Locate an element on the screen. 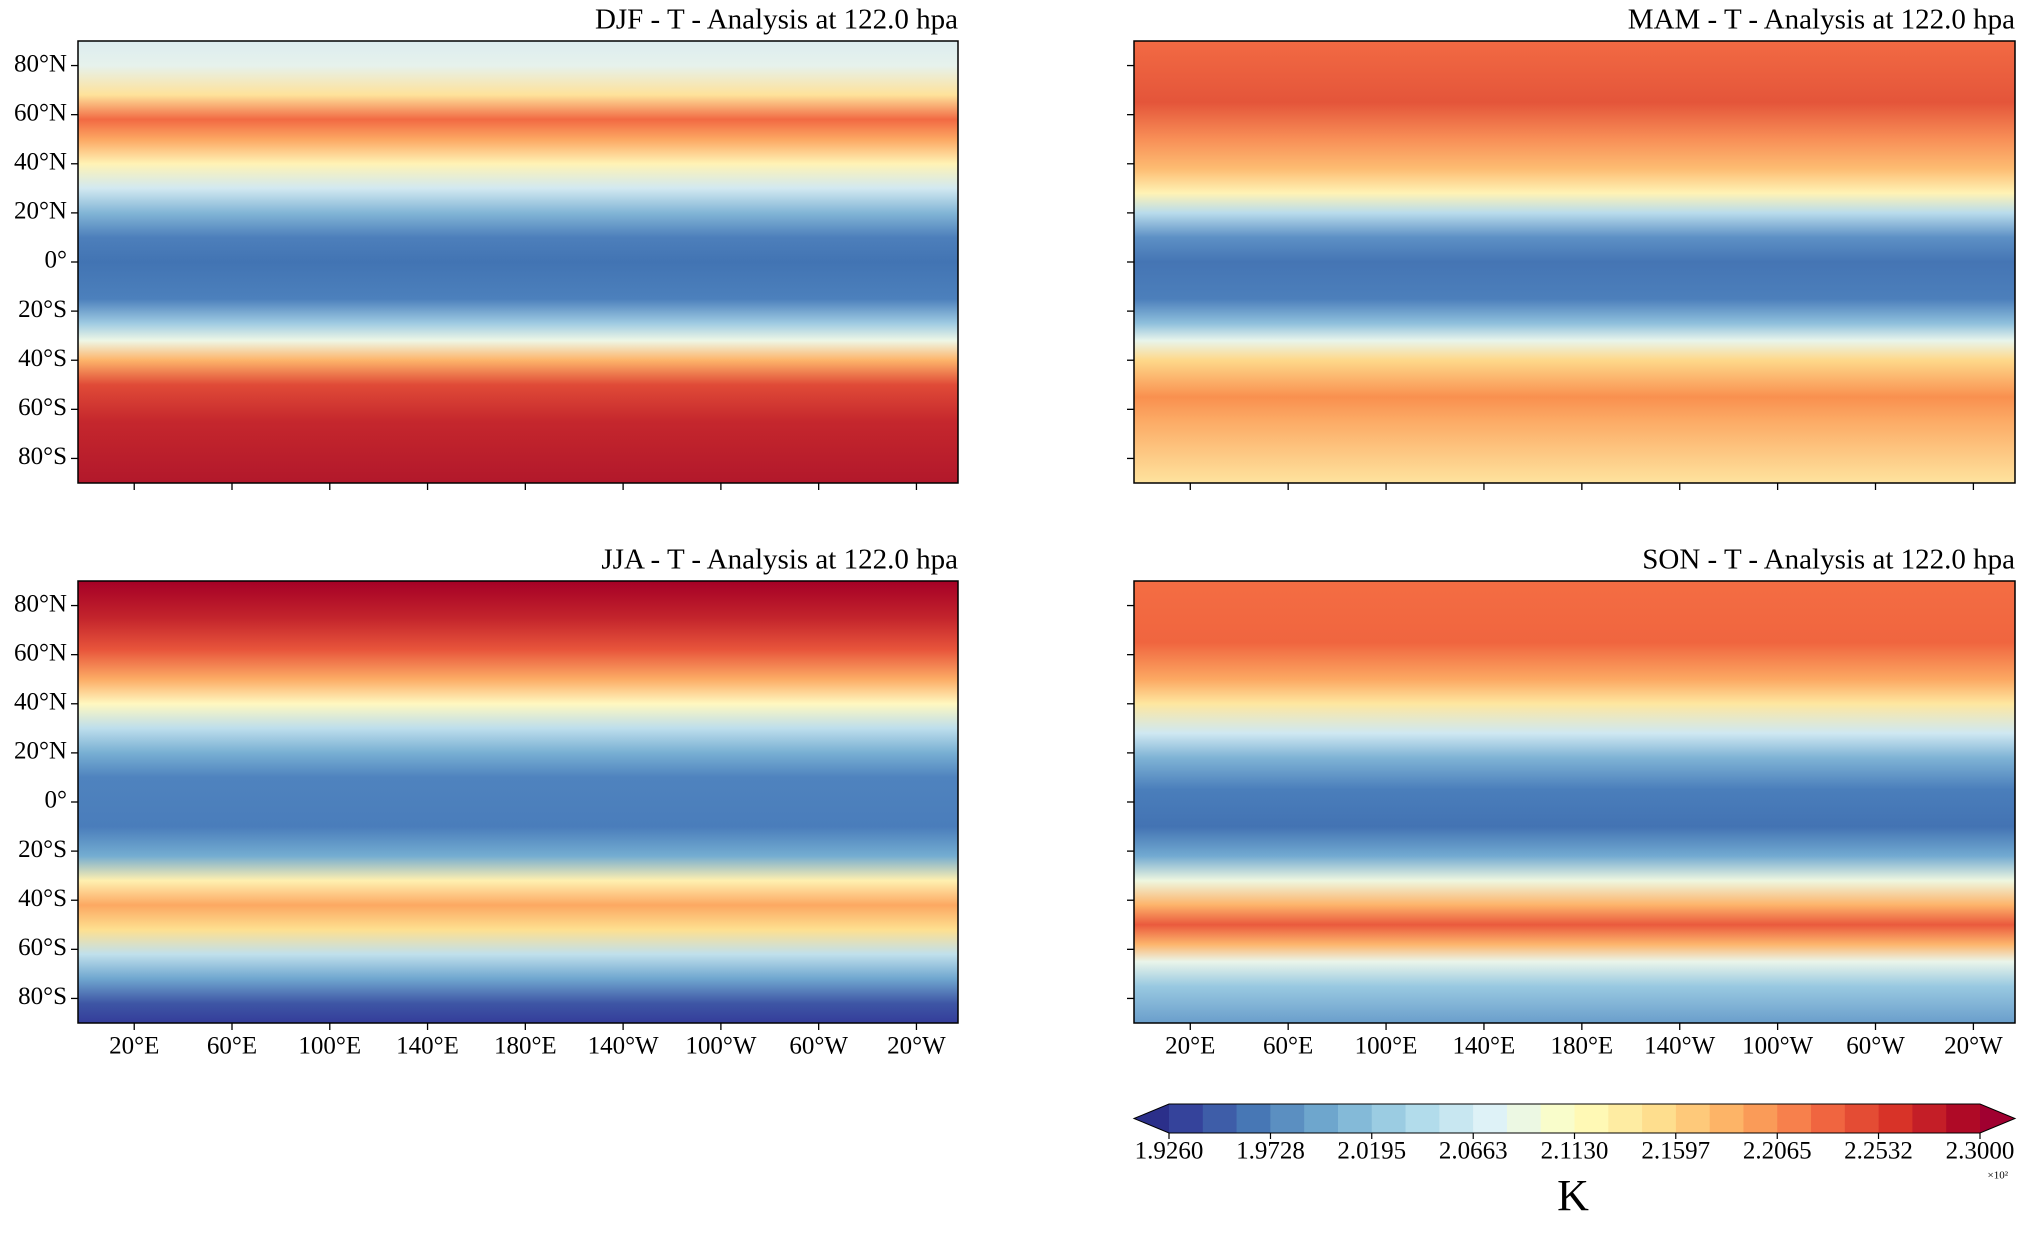 The height and width of the screenshot is (1234, 2025). colorbar-multiplier: ×10² is located at coordinates (1997, 1176).